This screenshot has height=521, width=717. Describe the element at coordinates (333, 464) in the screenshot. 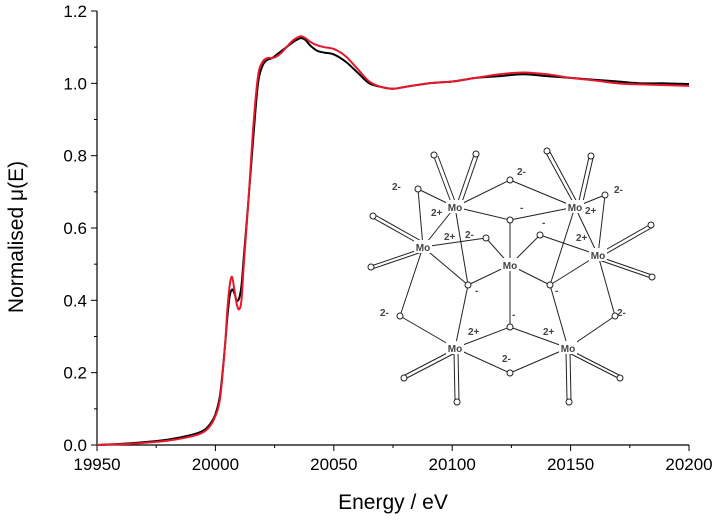

I see `x-tick-label: 20050` at that location.